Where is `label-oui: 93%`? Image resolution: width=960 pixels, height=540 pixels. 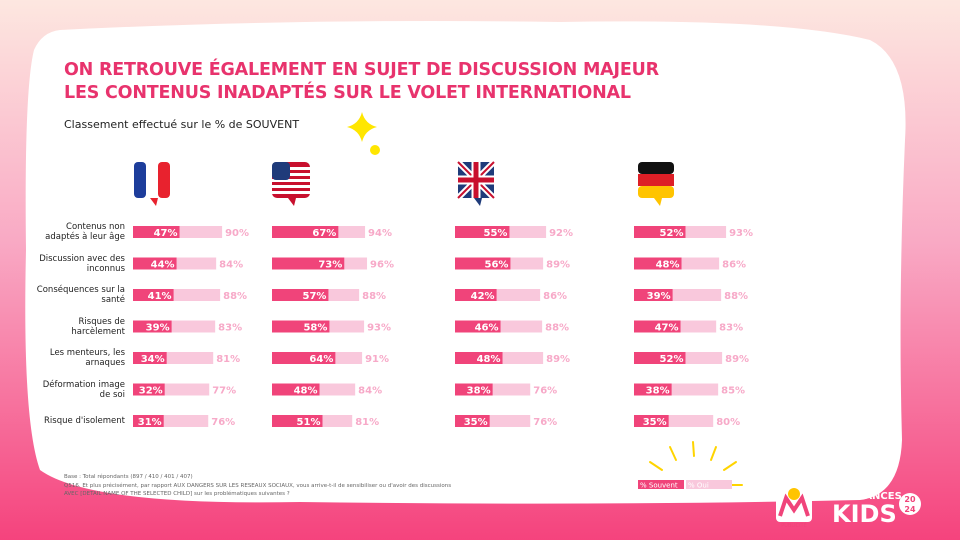
label-oui: 93% is located at coordinates (379, 328).